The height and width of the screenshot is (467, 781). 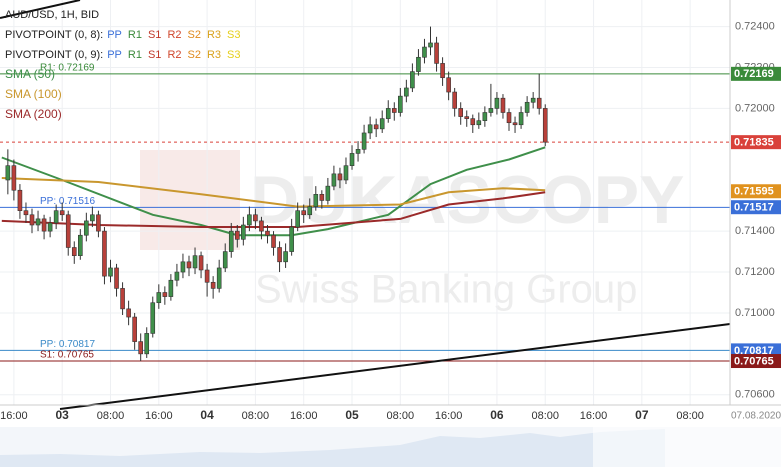 What do you see at coordinates (52, 15) in the screenshot?
I see `chart-title: AUD/USD, 1H, BID` at bounding box center [52, 15].